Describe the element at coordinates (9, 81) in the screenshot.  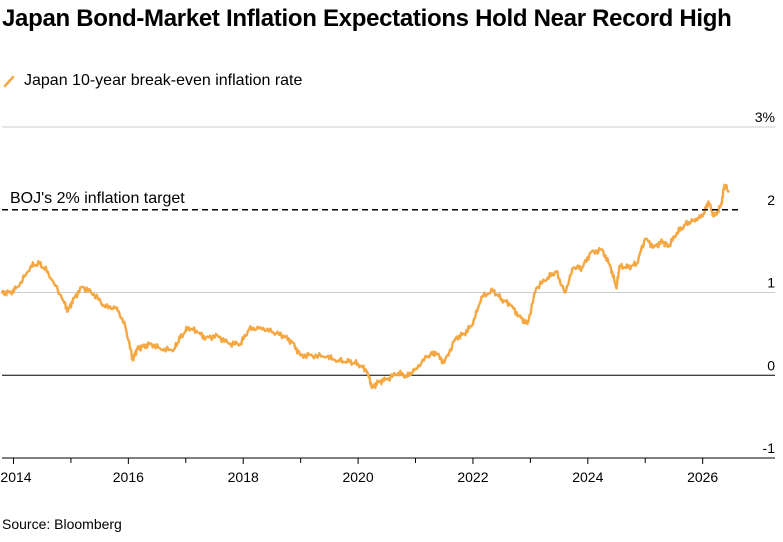
I see `legend-line-icon` at that location.